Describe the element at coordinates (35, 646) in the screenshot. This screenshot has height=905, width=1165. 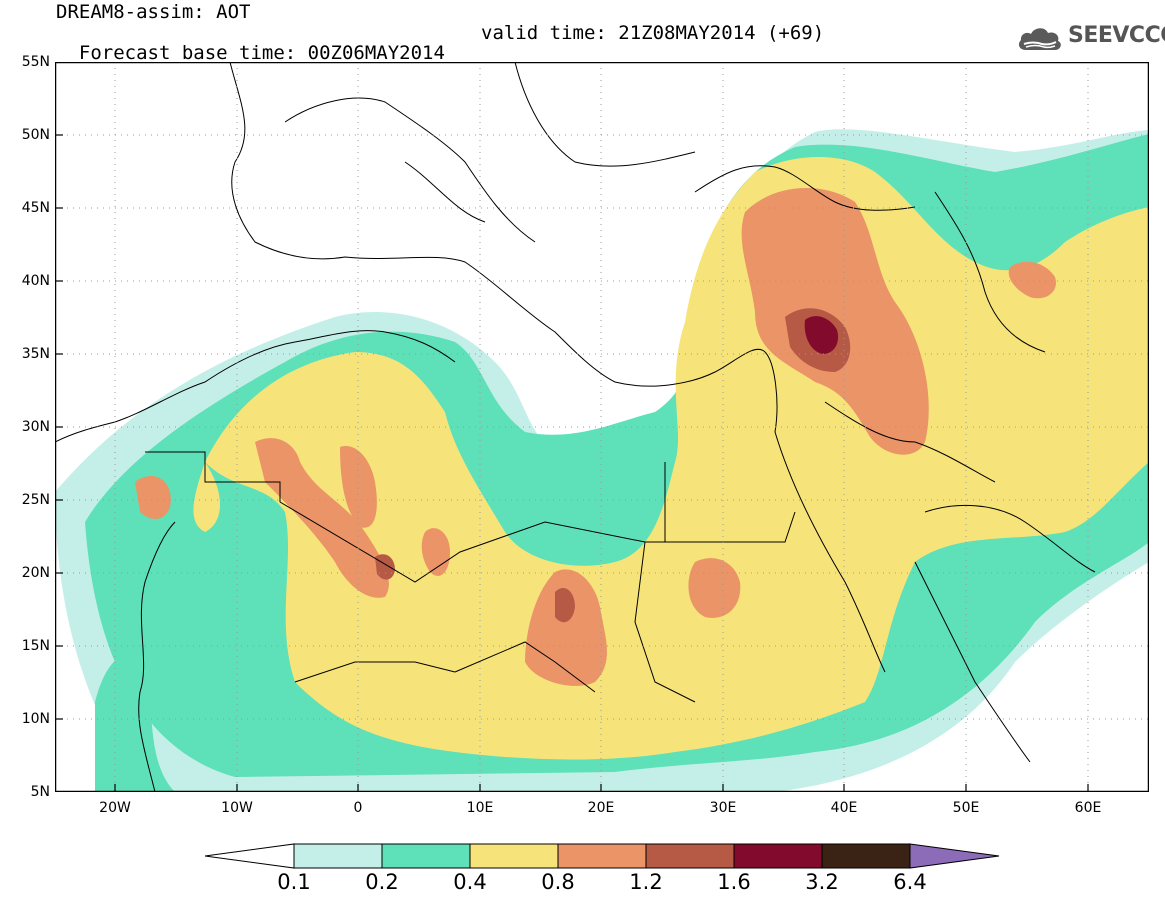
I see `lat-label: 15N` at that location.